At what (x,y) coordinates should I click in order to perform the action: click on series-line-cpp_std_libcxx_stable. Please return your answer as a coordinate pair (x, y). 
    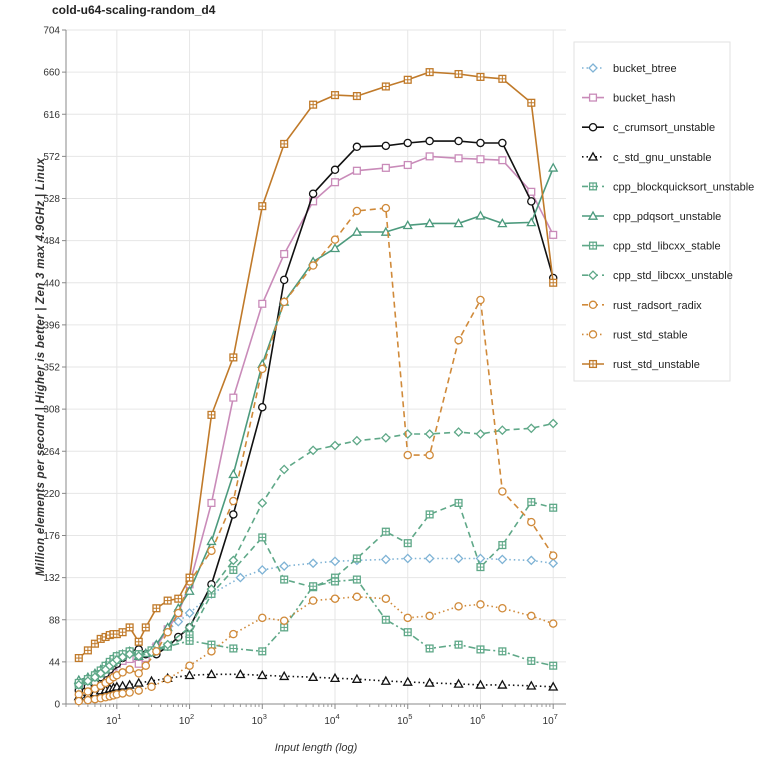
    Looking at the image, I should click on (316, 631).